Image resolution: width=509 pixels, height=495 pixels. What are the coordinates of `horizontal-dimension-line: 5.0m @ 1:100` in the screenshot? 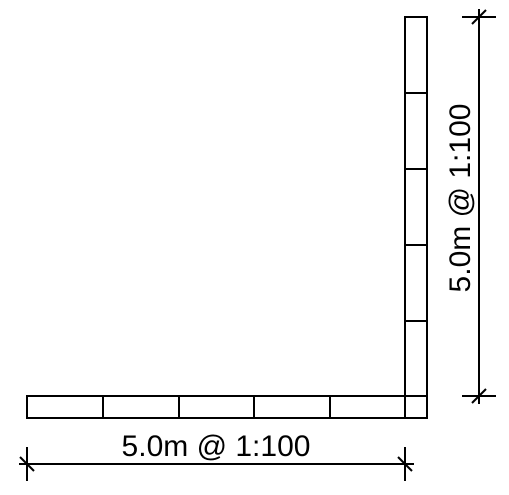 It's located at (216, 455).